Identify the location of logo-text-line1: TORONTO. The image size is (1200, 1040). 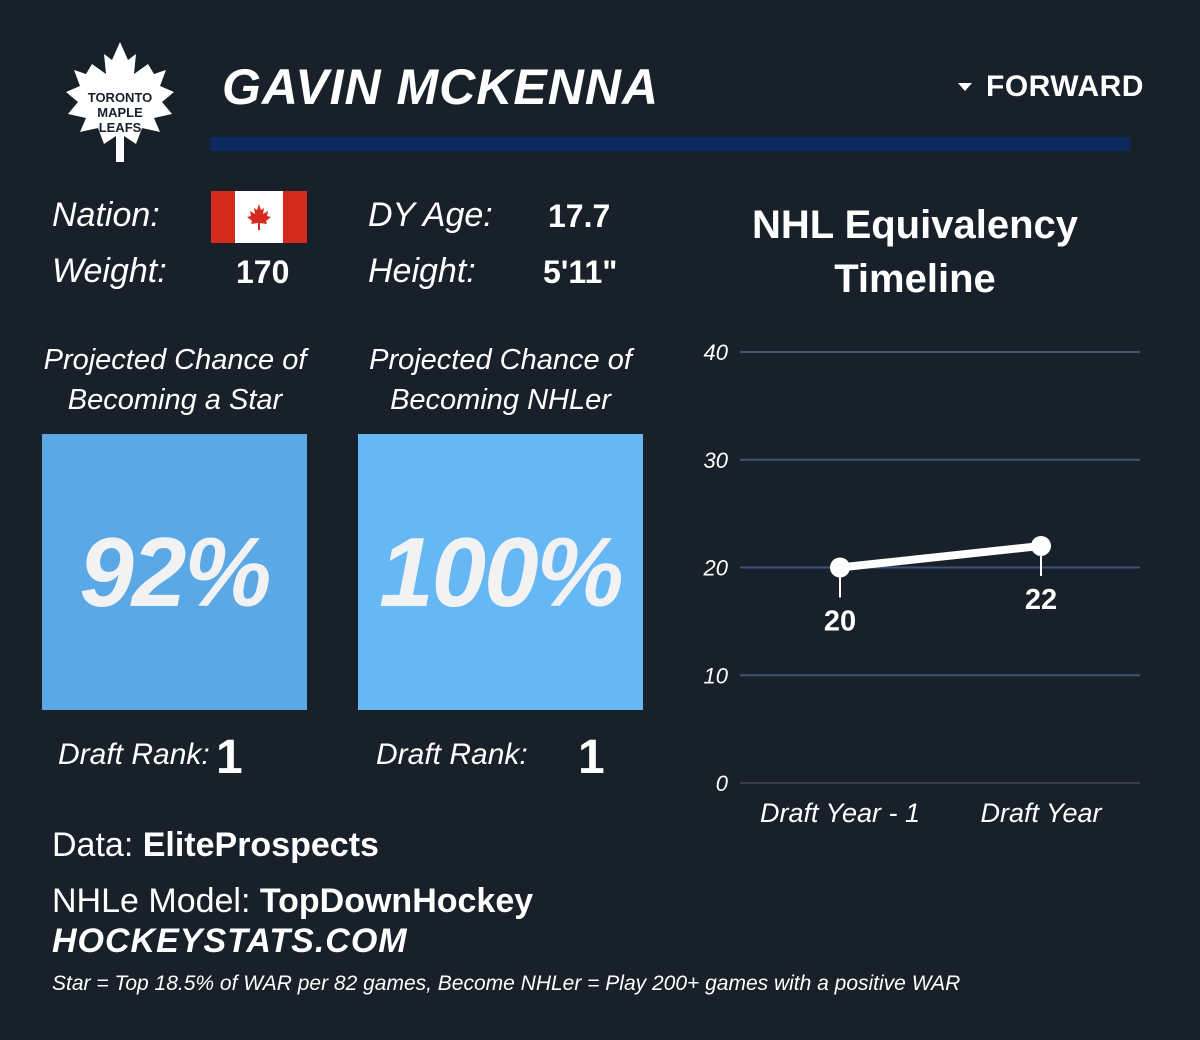
(120, 97).